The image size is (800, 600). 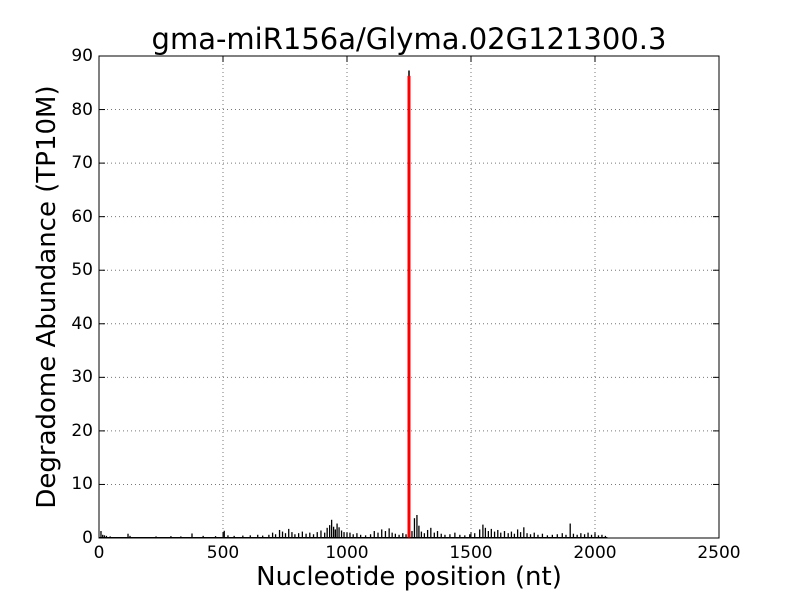 What do you see at coordinates (82, 216) in the screenshot?
I see `y-tick-label: 60` at bounding box center [82, 216].